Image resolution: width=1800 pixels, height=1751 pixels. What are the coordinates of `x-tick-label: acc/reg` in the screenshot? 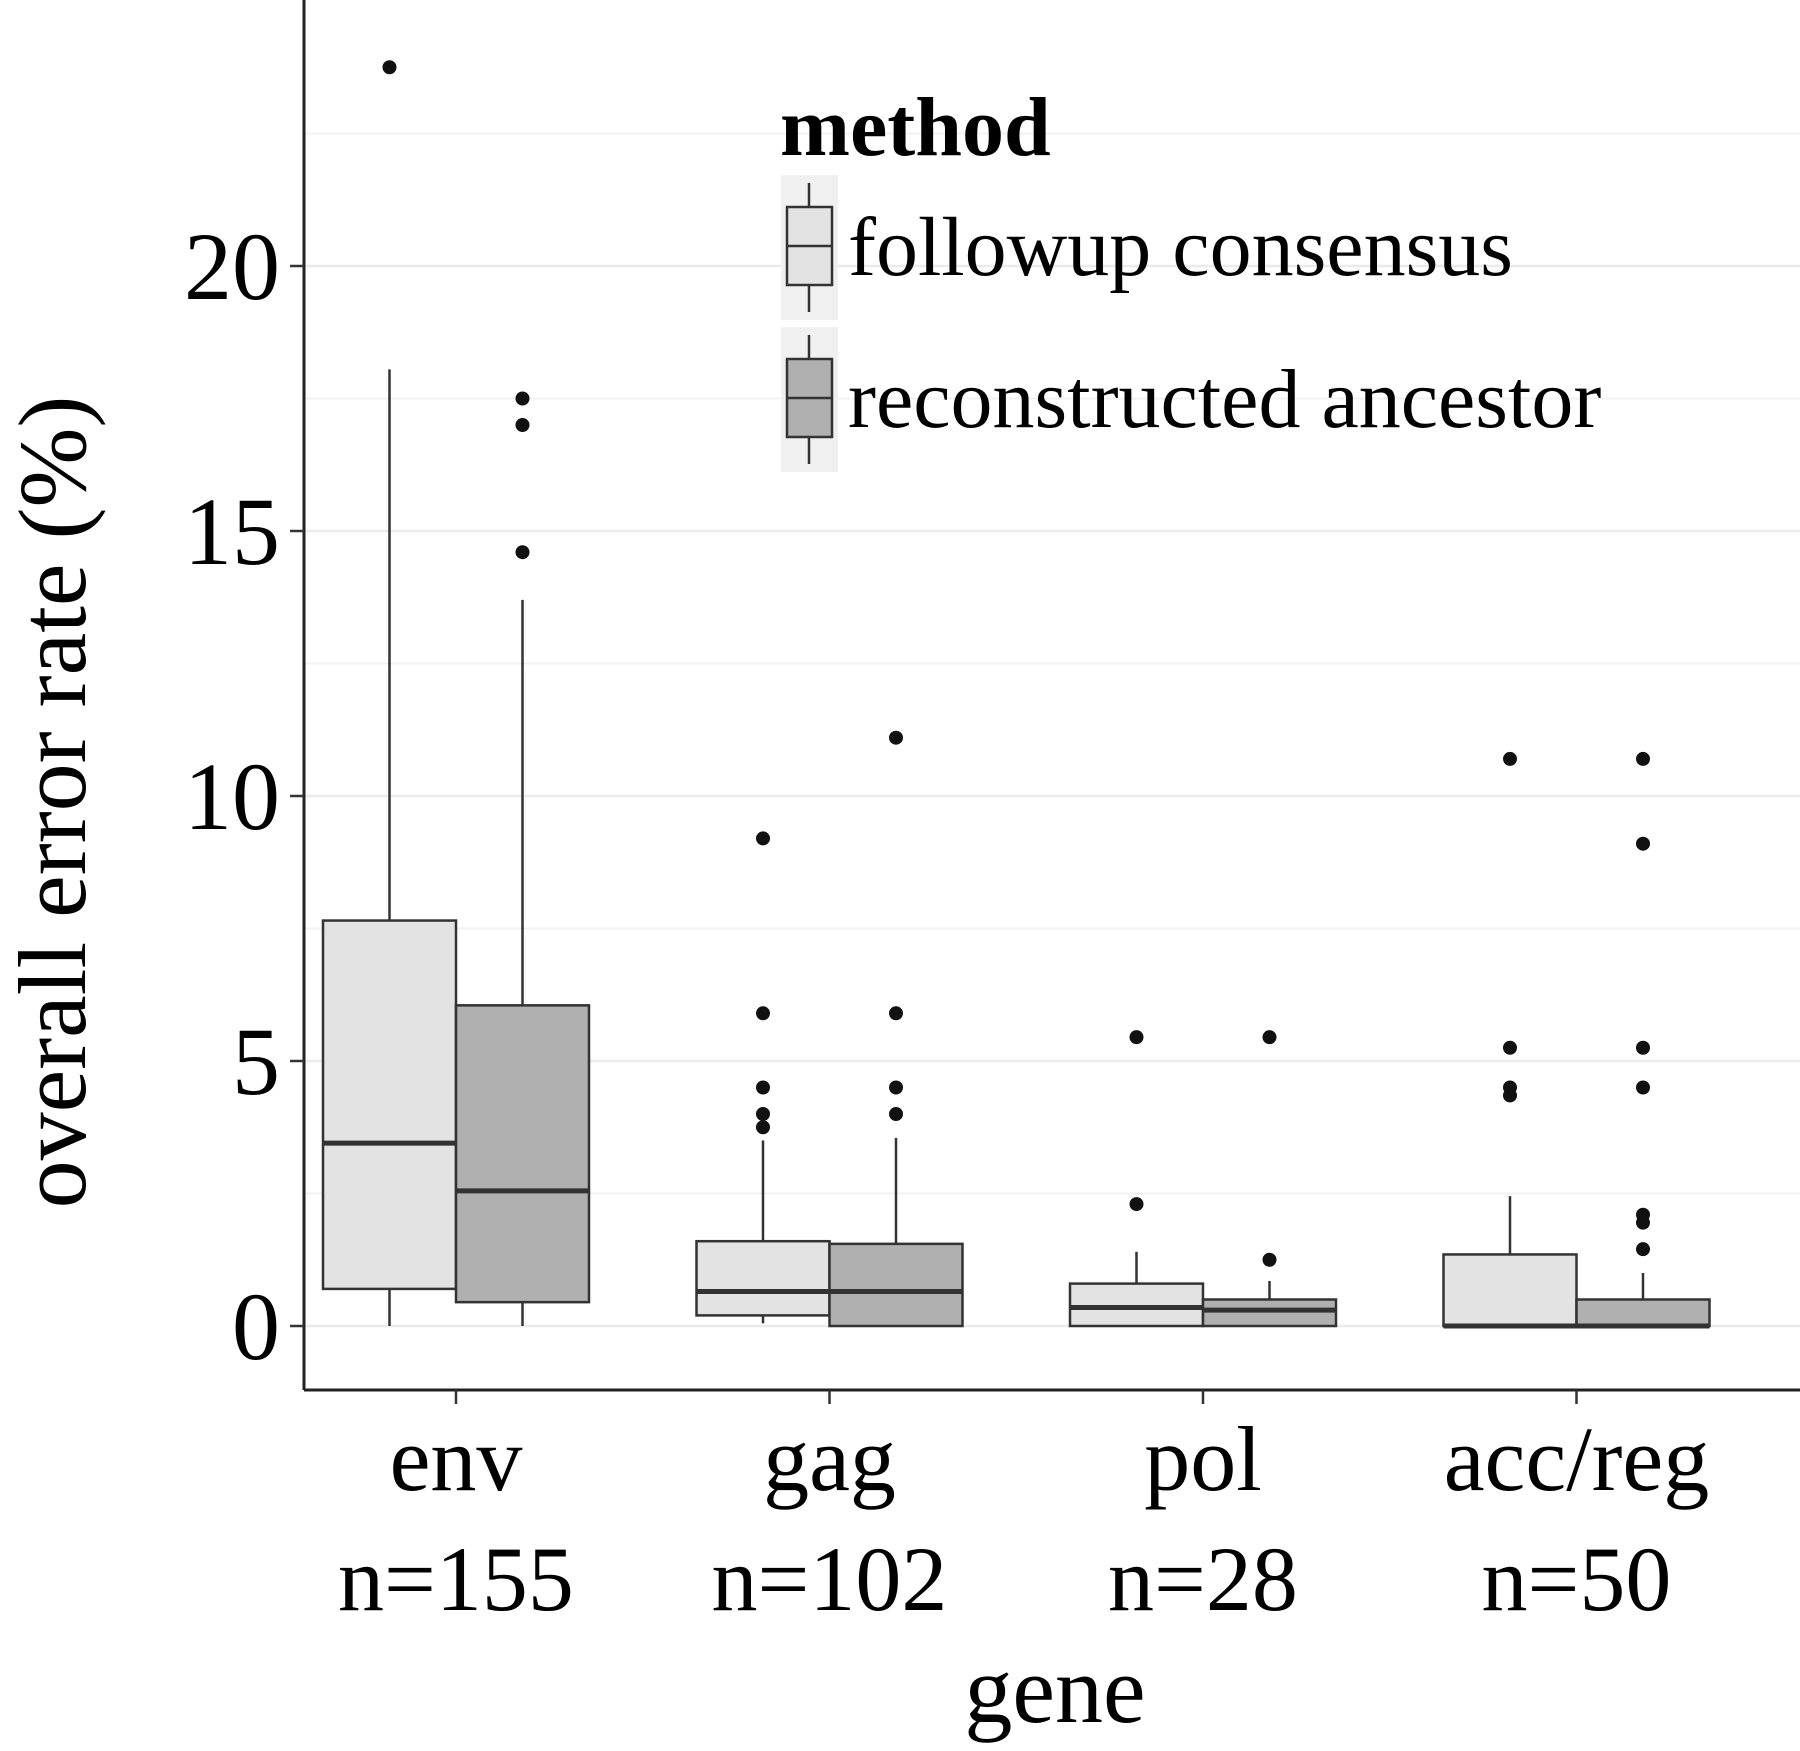 It's located at (1577, 1459).